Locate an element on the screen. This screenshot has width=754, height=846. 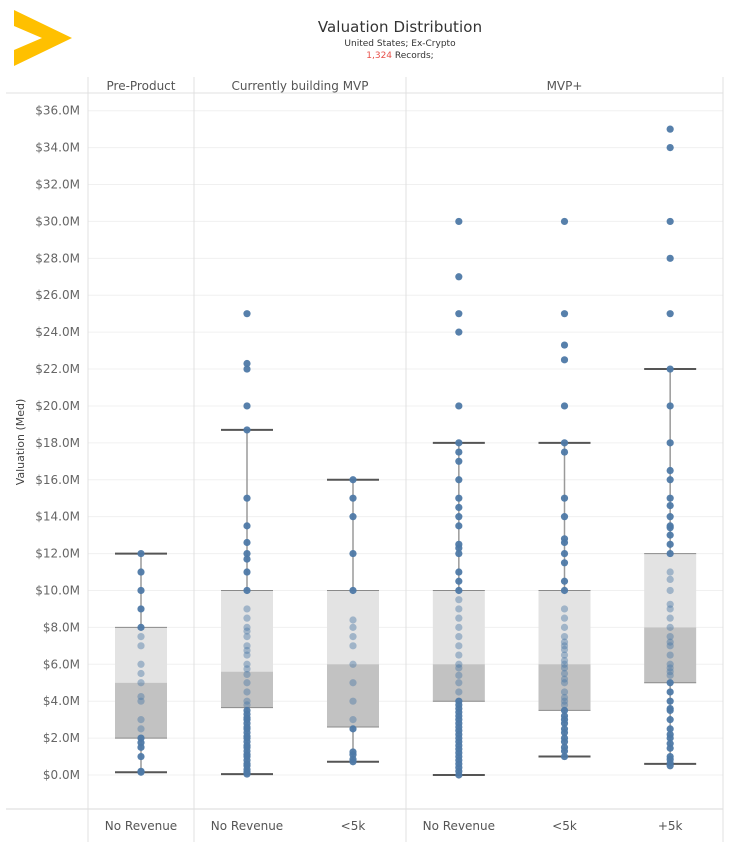
y-tick-label: $34.0M is located at coordinates (57, 148).